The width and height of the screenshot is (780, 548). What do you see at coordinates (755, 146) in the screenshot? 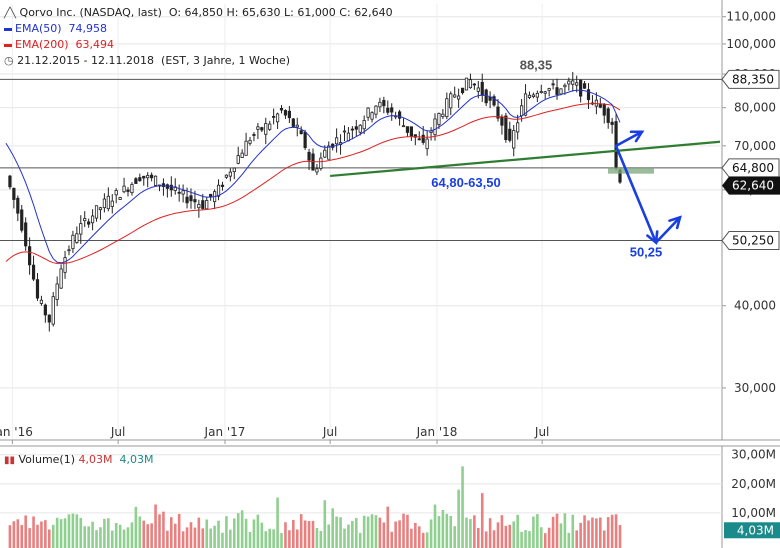
I see `y-tick-label: 70,000` at bounding box center [755, 146].